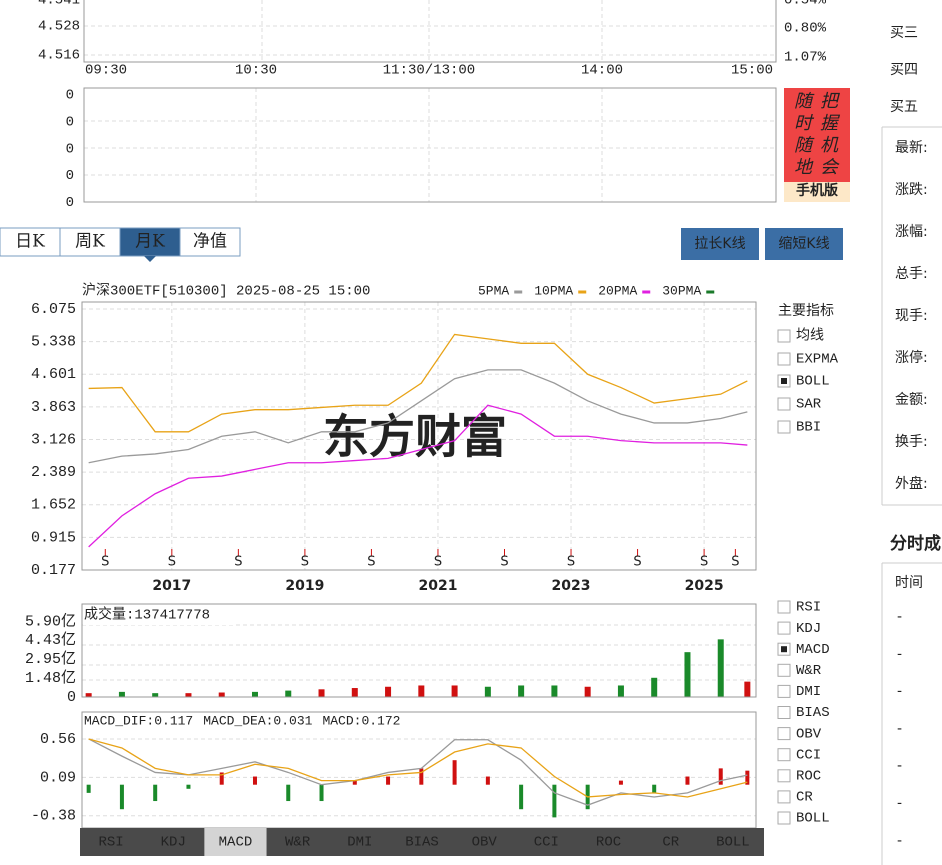 This screenshot has width=942, height=865. Describe the element at coordinates (808, 428) in the screenshot. I see `indicator-label: BBI` at that location.